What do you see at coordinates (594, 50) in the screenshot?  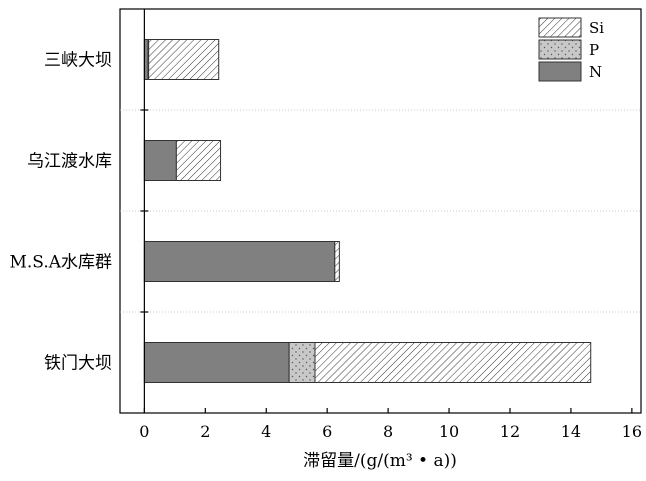 I see `legend-label: P` at bounding box center [594, 50].